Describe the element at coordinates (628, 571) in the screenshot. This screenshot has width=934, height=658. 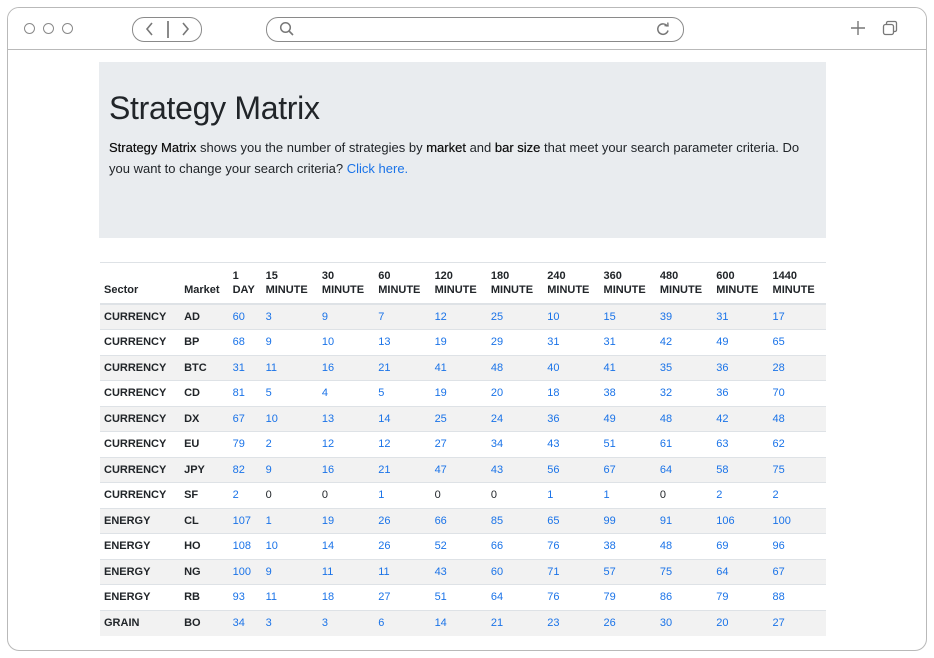
I see `strategy-count-link: 57` at that location.